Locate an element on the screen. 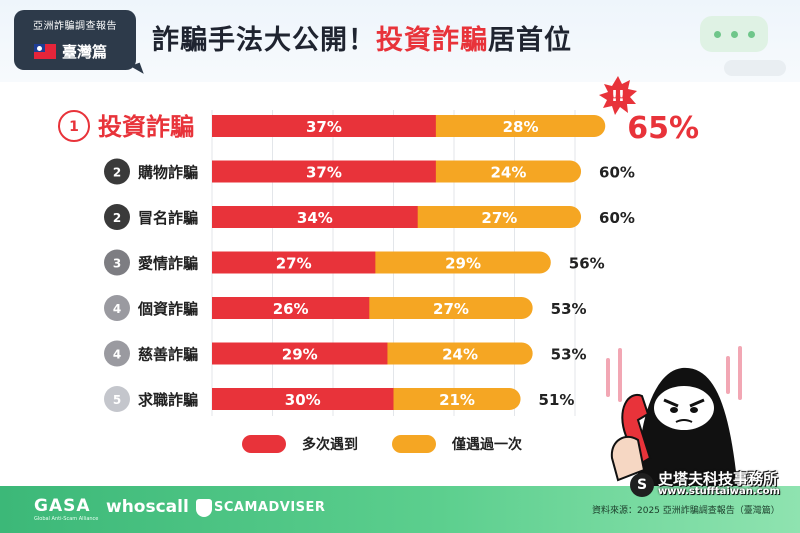 Image resolution: width=800 pixels, height=533 pixels. report-badge: 亞洲詐騙調查報告 臺灣篇 is located at coordinates (75, 40).